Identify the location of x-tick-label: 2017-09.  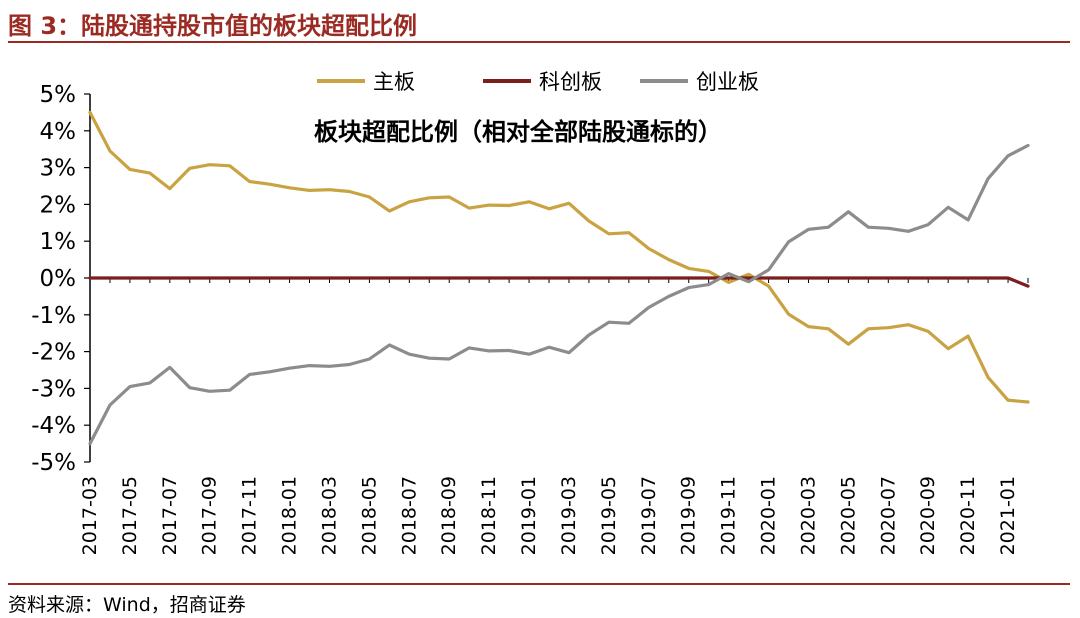
(210, 515).